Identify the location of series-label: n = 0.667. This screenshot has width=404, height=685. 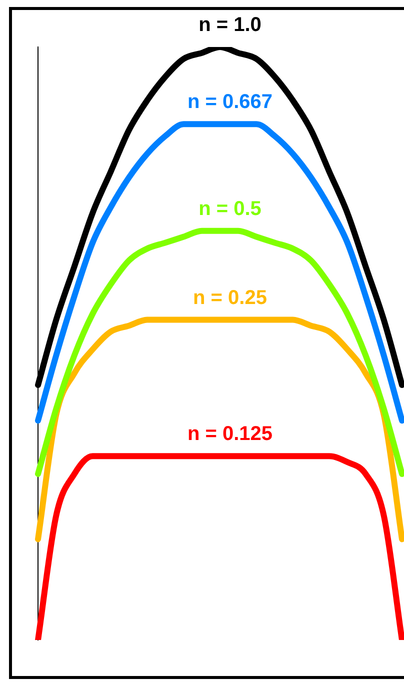
(230, 102).